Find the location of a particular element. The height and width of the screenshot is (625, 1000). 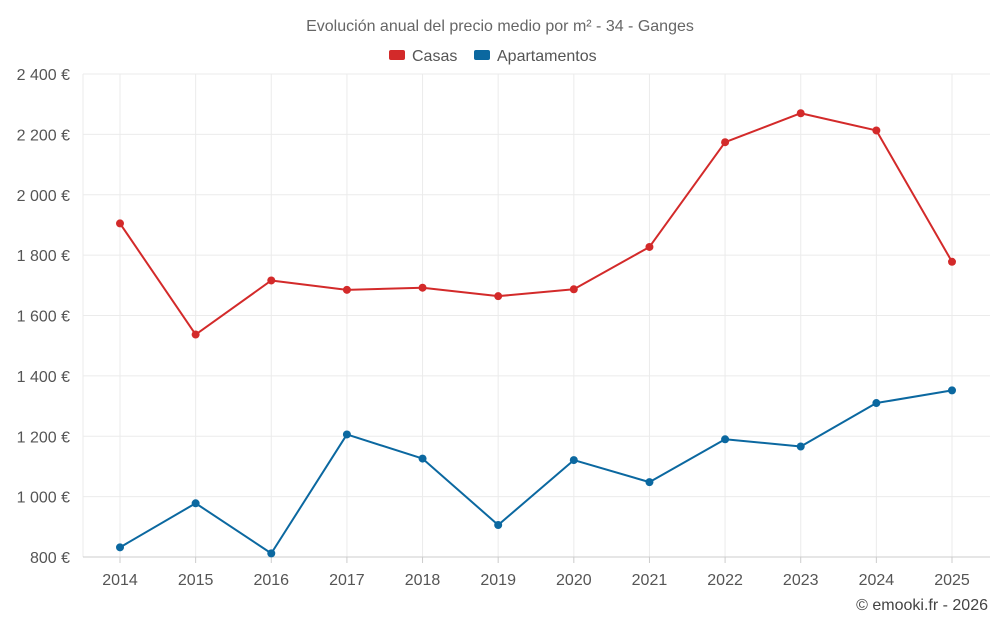

x-tick-label: 2021 is located at coordinates (650, 580).